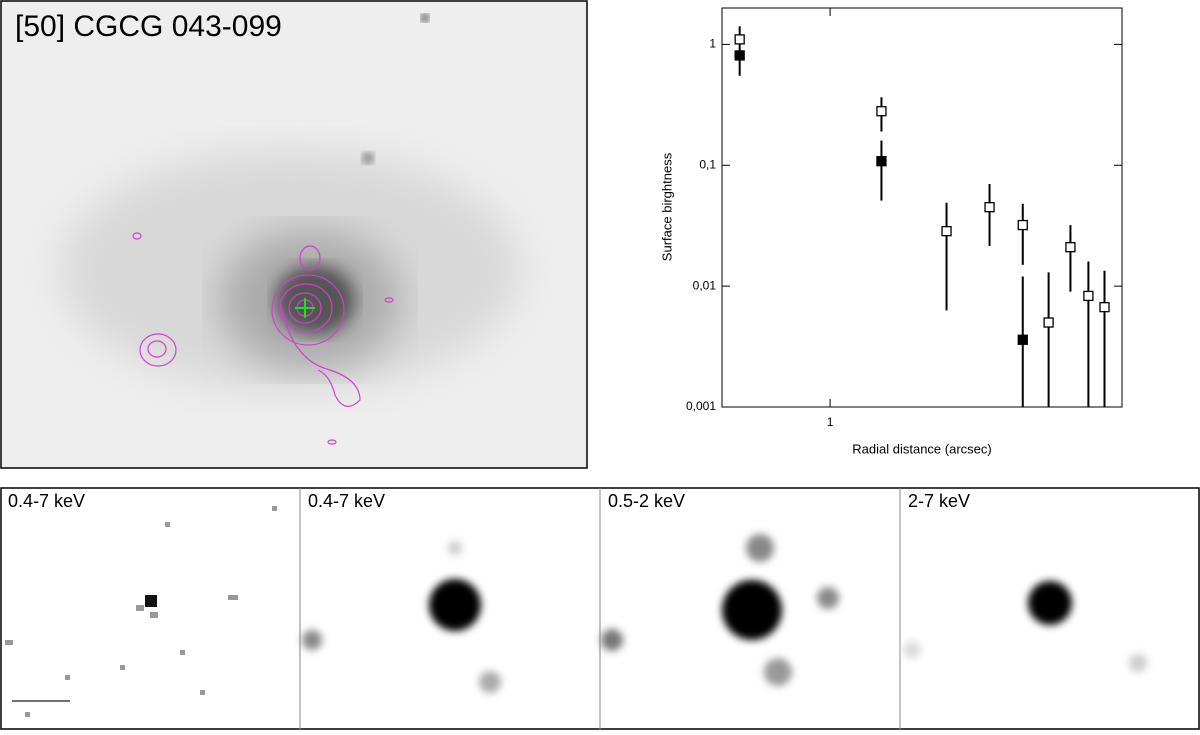 The image size is (1200, 735). What do you see at coordinates (701, 406) in the screenshot?
I see `y-tick-label: 0,001` at bounding box center [701, 406].